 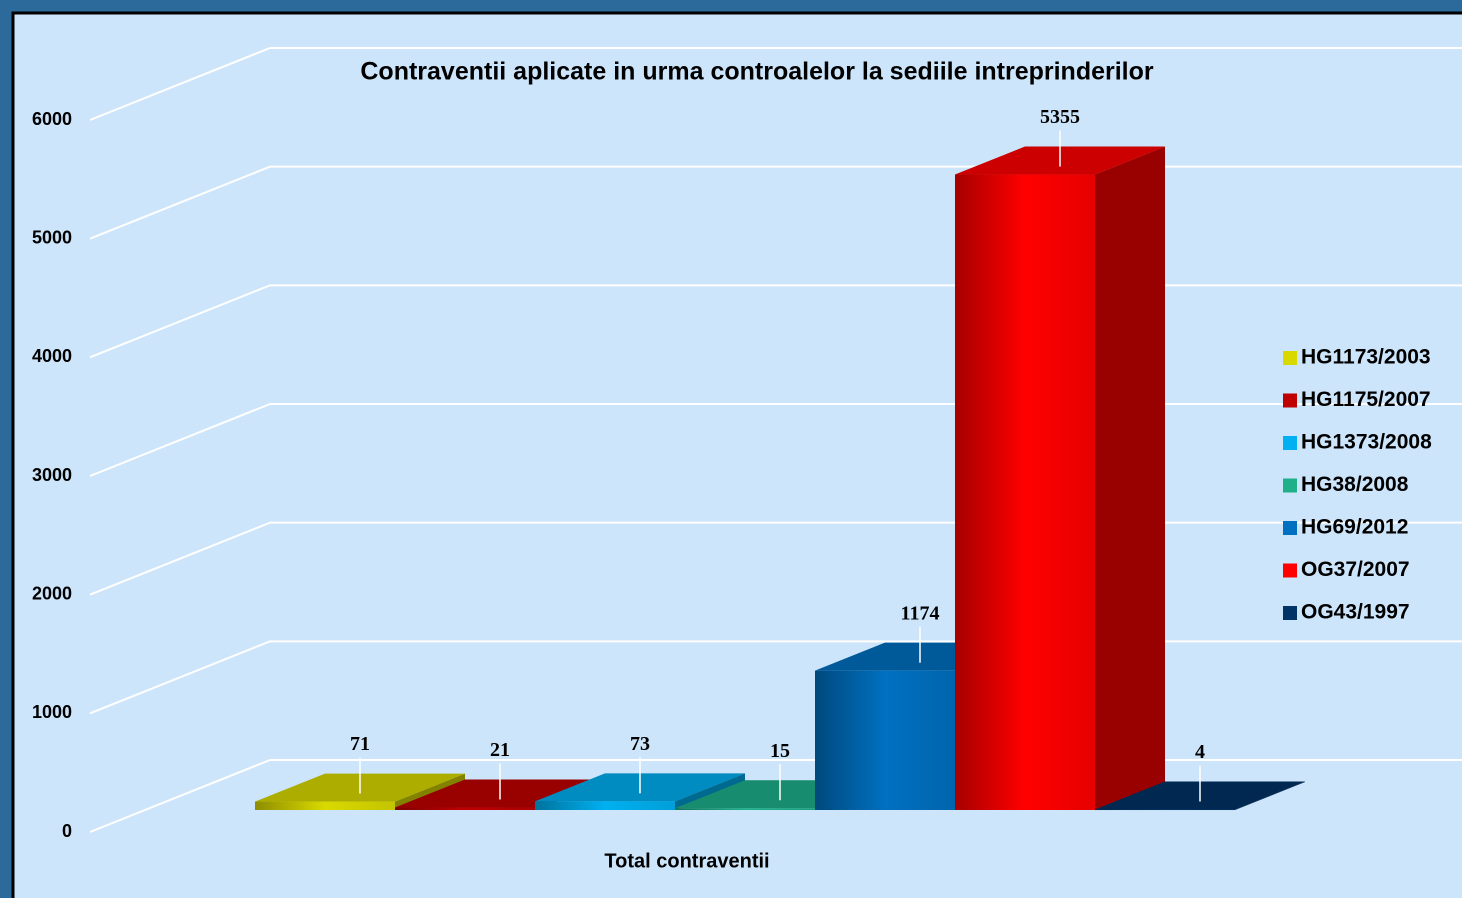 I want to click on legend-label: OG37/2007, so click(x=1355, y=569).